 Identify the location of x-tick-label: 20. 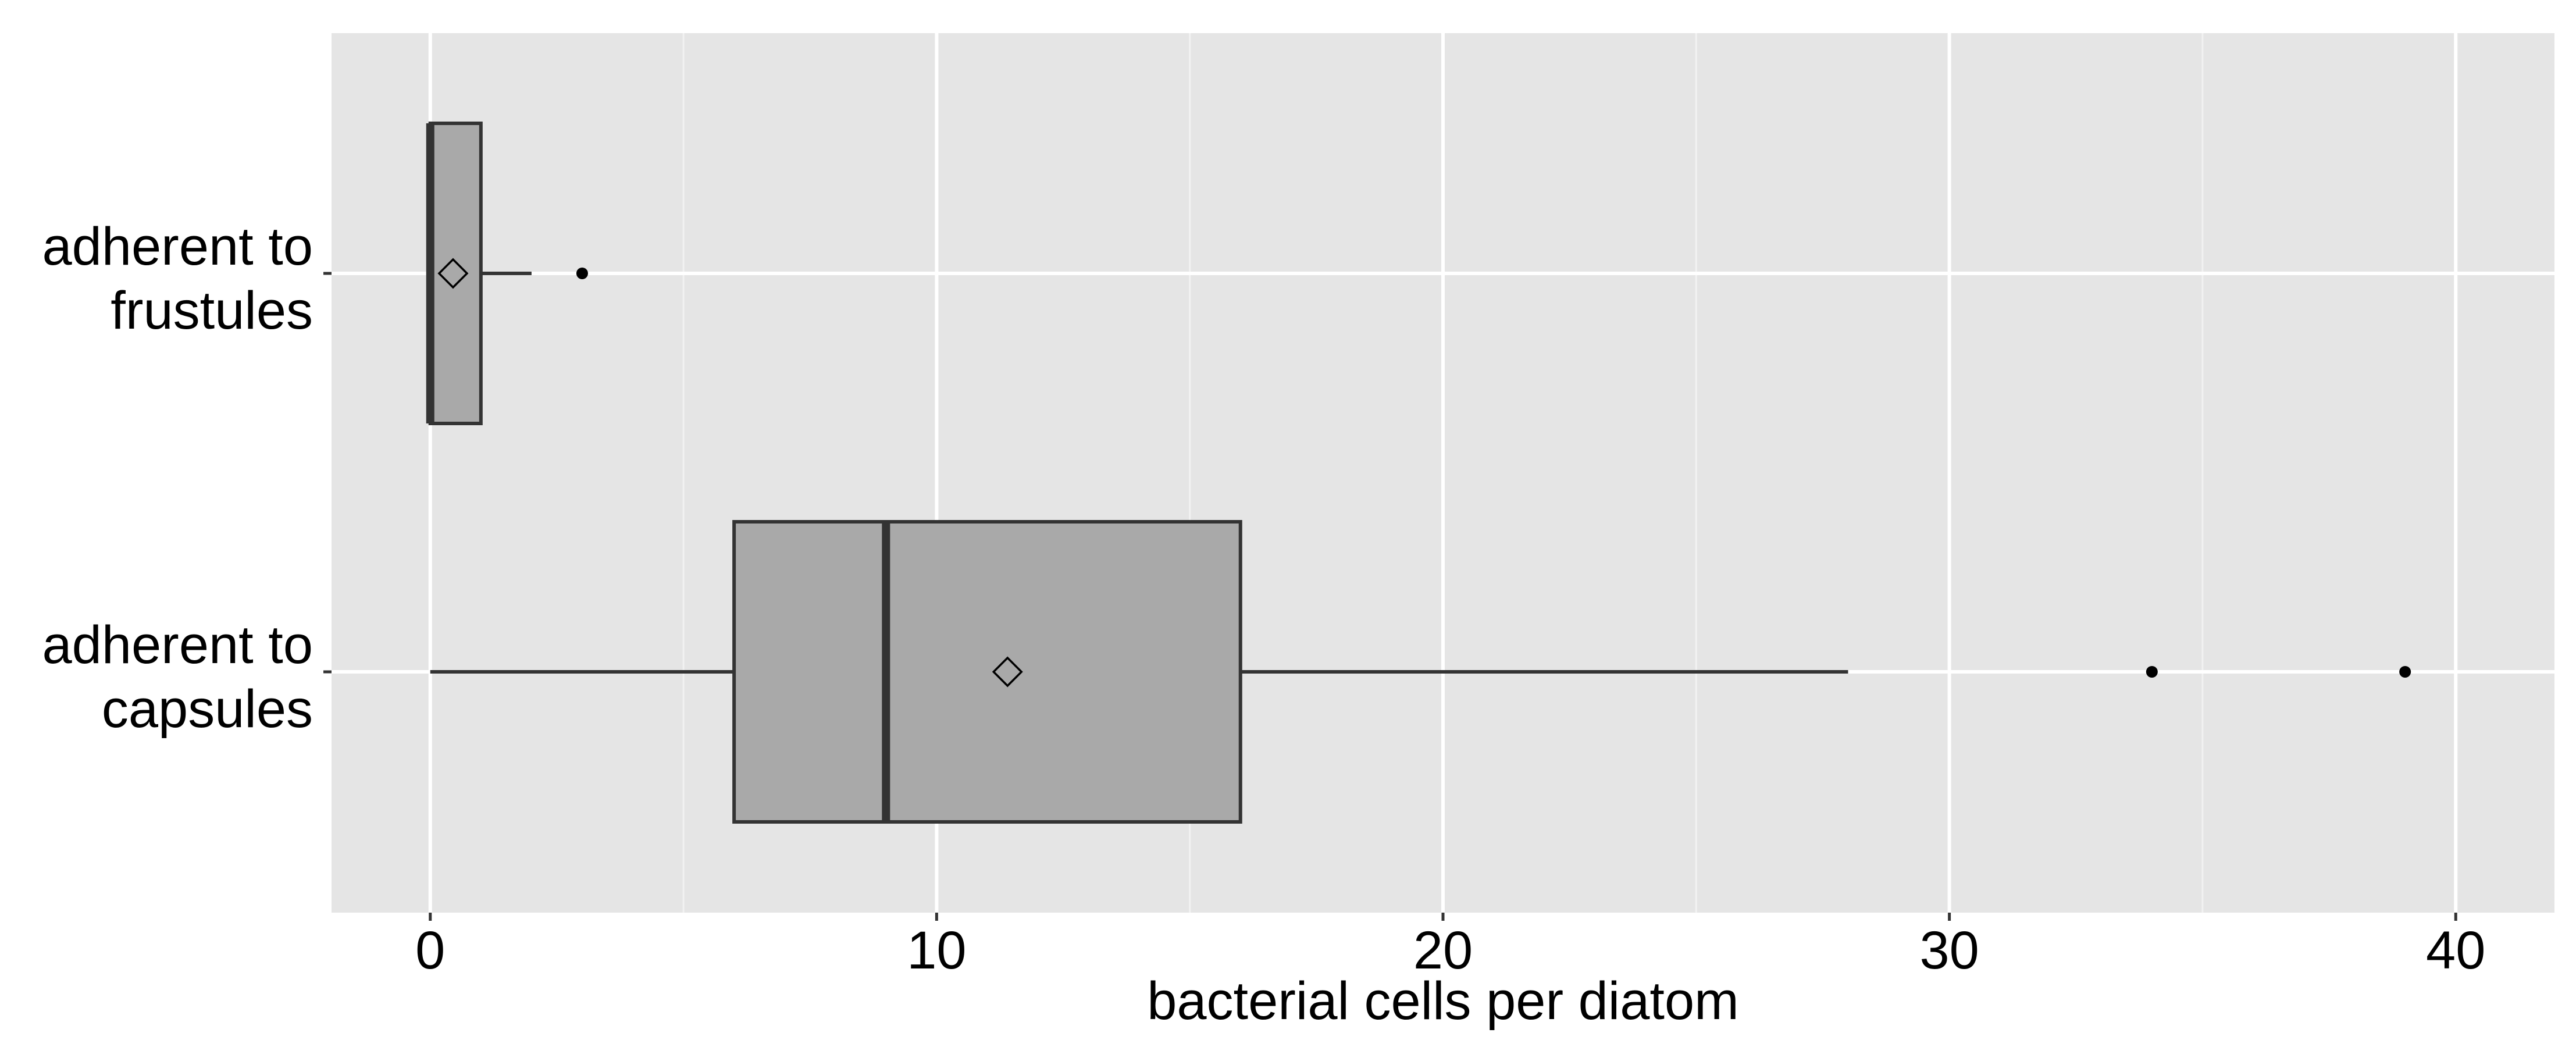
(1443, 950).